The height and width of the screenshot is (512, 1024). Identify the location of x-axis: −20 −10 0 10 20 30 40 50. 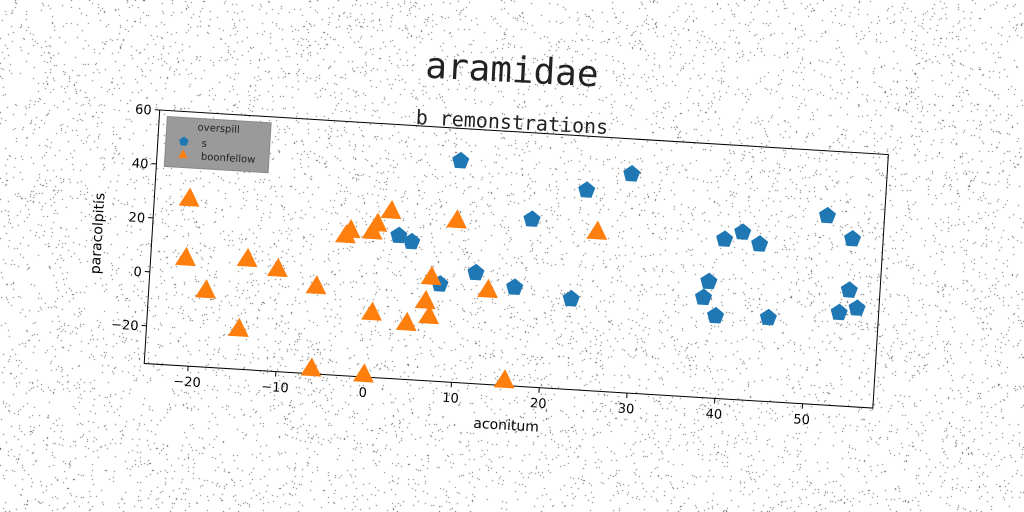
(491, 397).